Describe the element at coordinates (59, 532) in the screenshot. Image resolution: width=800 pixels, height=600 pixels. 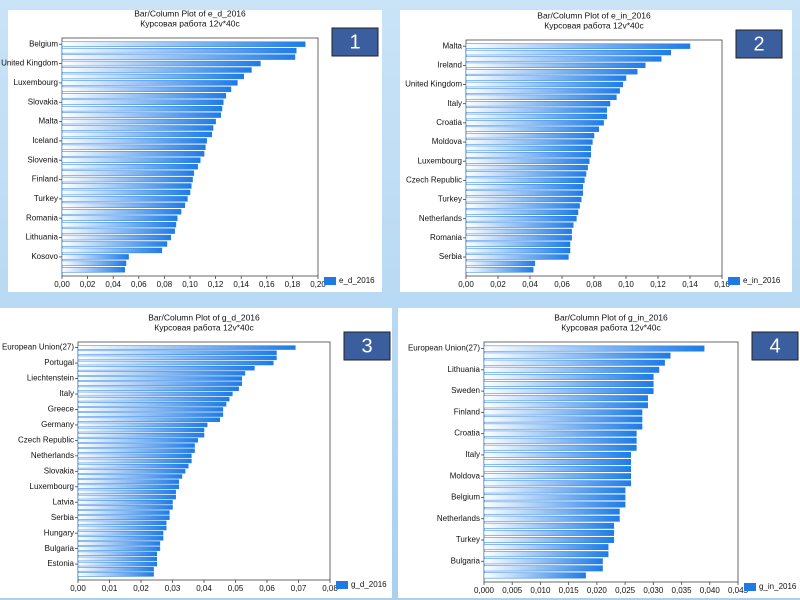
I see `y-tick-label: Hungary` at that location.